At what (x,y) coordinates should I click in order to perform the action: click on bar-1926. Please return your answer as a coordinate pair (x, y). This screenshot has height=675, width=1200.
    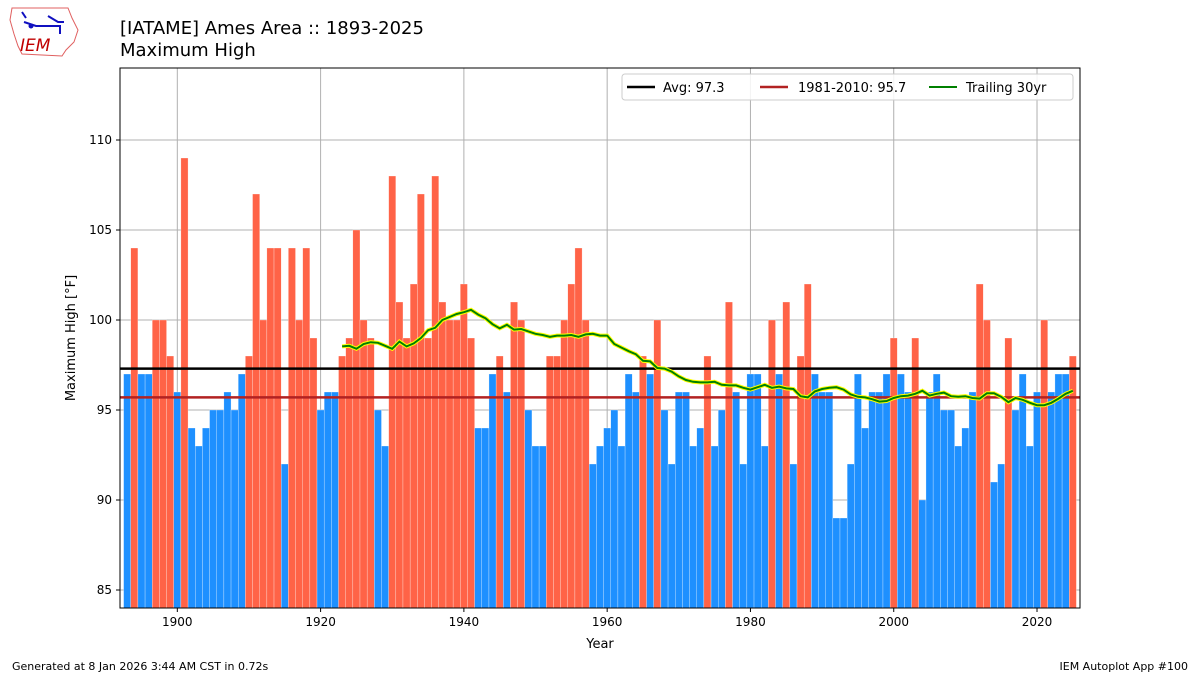
    Looking at the image, I should click on (363, 464).